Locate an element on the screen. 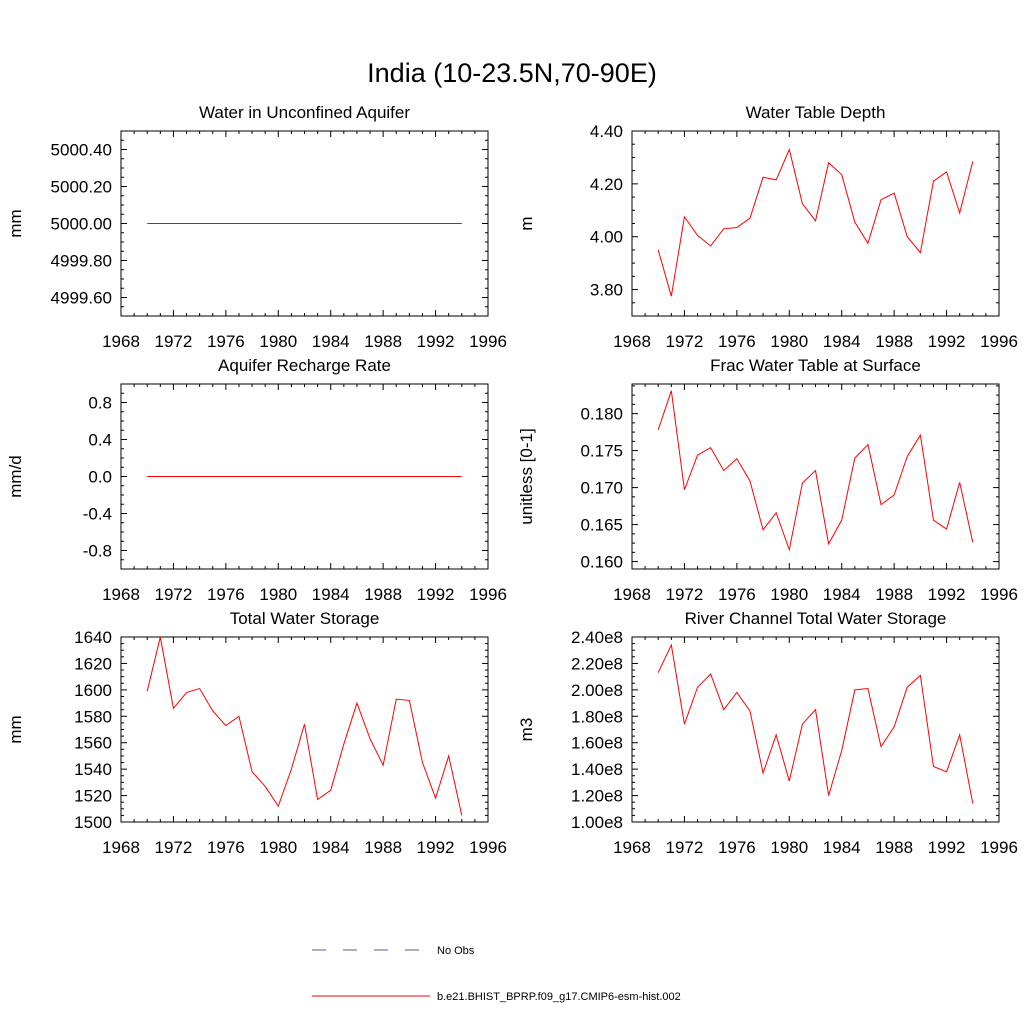  panel-title: Water in Unconfined Aquifer is located at coordinates (304, 112).